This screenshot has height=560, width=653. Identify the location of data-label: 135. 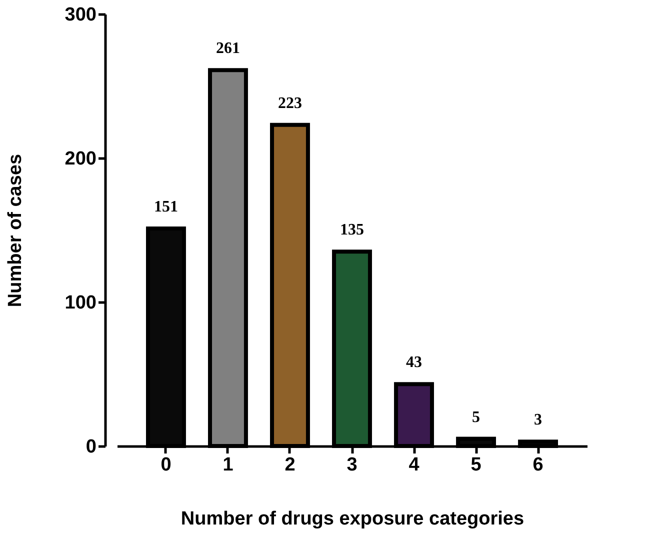
(352, 230).